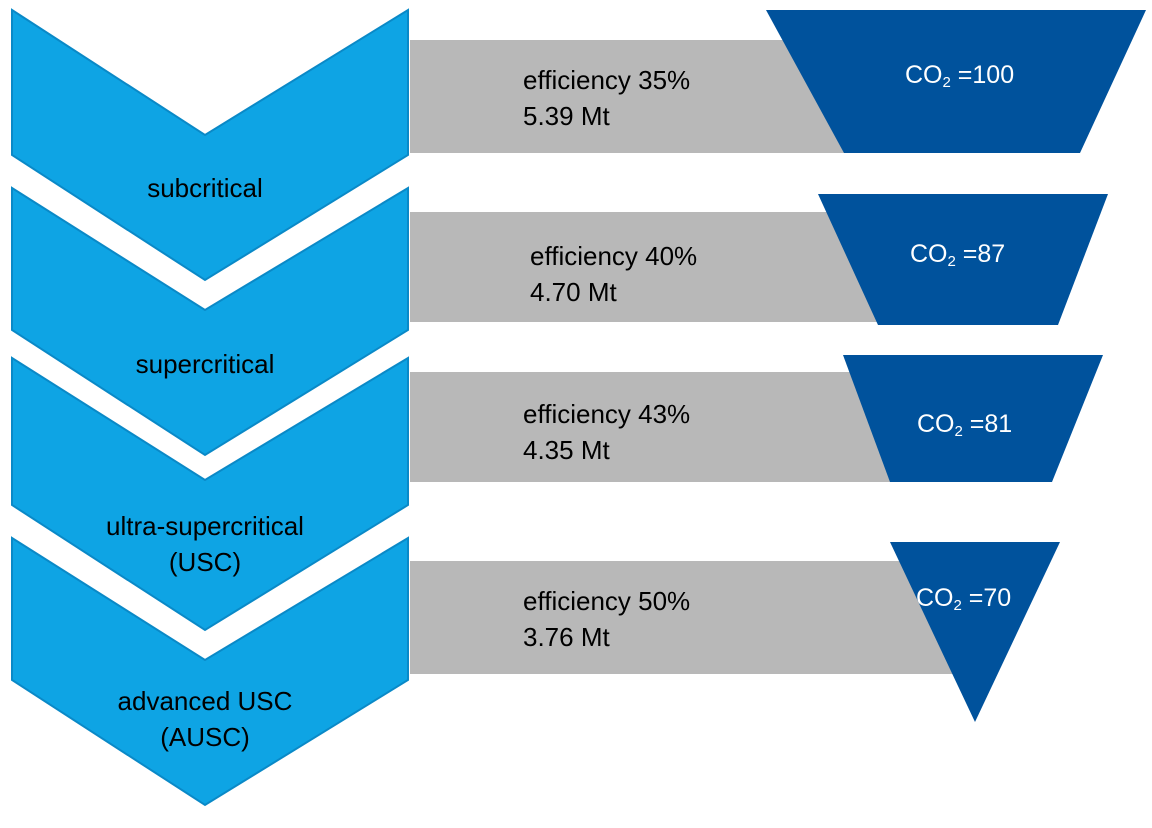 Image resolution: width=1152 pixels, height=828 pixels. Describe the element at coordinates (566, 450) in the screenshot. I see `emissions-text: 4.35 Mt` at that location.